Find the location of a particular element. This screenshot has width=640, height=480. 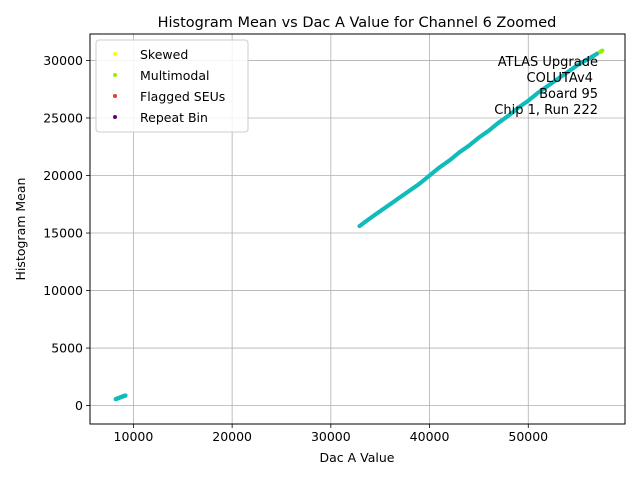

annotation-line-3: Board 95 is located at coordinates (568, 94).